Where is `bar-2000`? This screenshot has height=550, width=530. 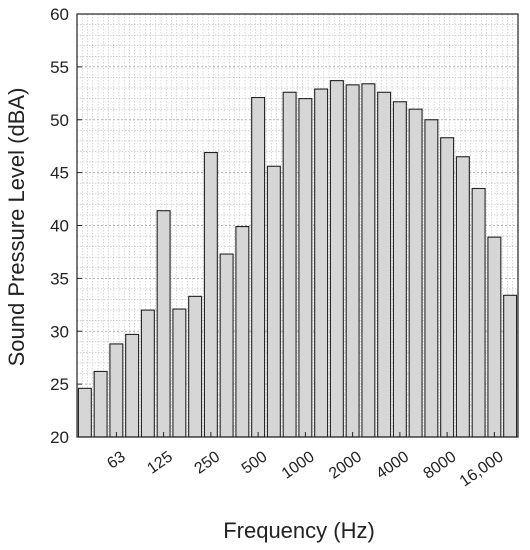
bar-2000 is located at coordinates (352, 261).